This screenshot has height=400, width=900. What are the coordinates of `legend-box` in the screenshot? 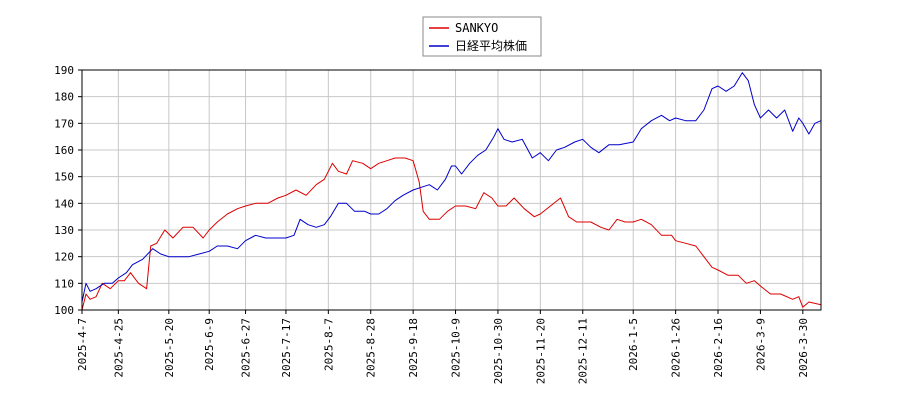 It's located at (482, 36).